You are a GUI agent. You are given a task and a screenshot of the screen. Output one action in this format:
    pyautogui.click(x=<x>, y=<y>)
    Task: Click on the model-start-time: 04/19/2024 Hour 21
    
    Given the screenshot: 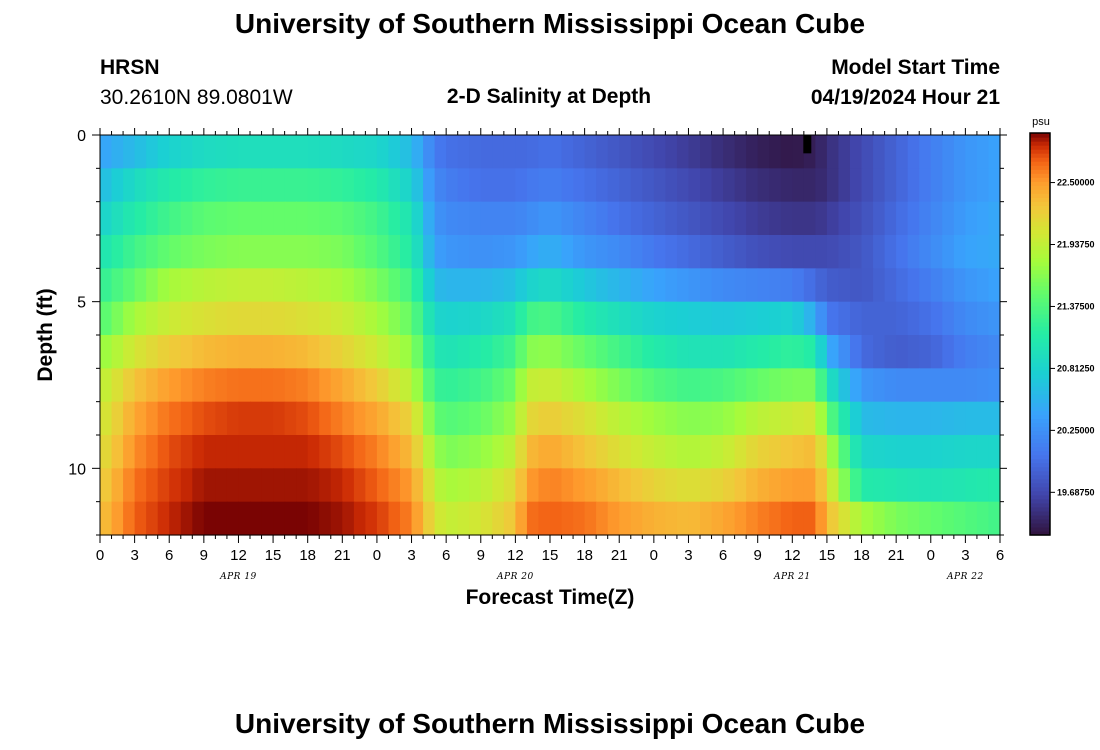 What is the action you would take?
    pyautogui.click(x=905, y=97)
    